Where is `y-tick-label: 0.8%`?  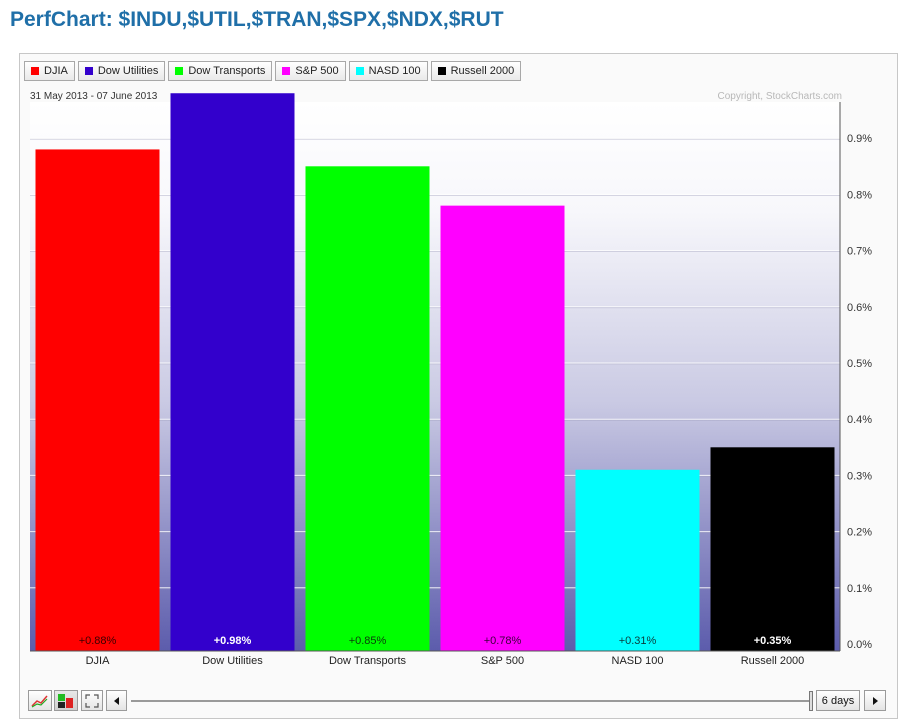
y-tick-label: 0.8% is located at coordinates (859, 195).